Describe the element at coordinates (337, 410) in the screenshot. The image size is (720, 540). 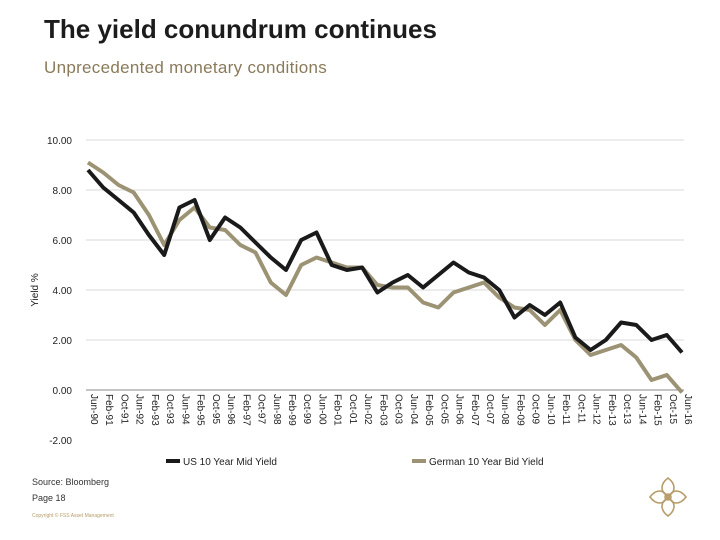
I see `x-tick-label: Feb-01` at that location.